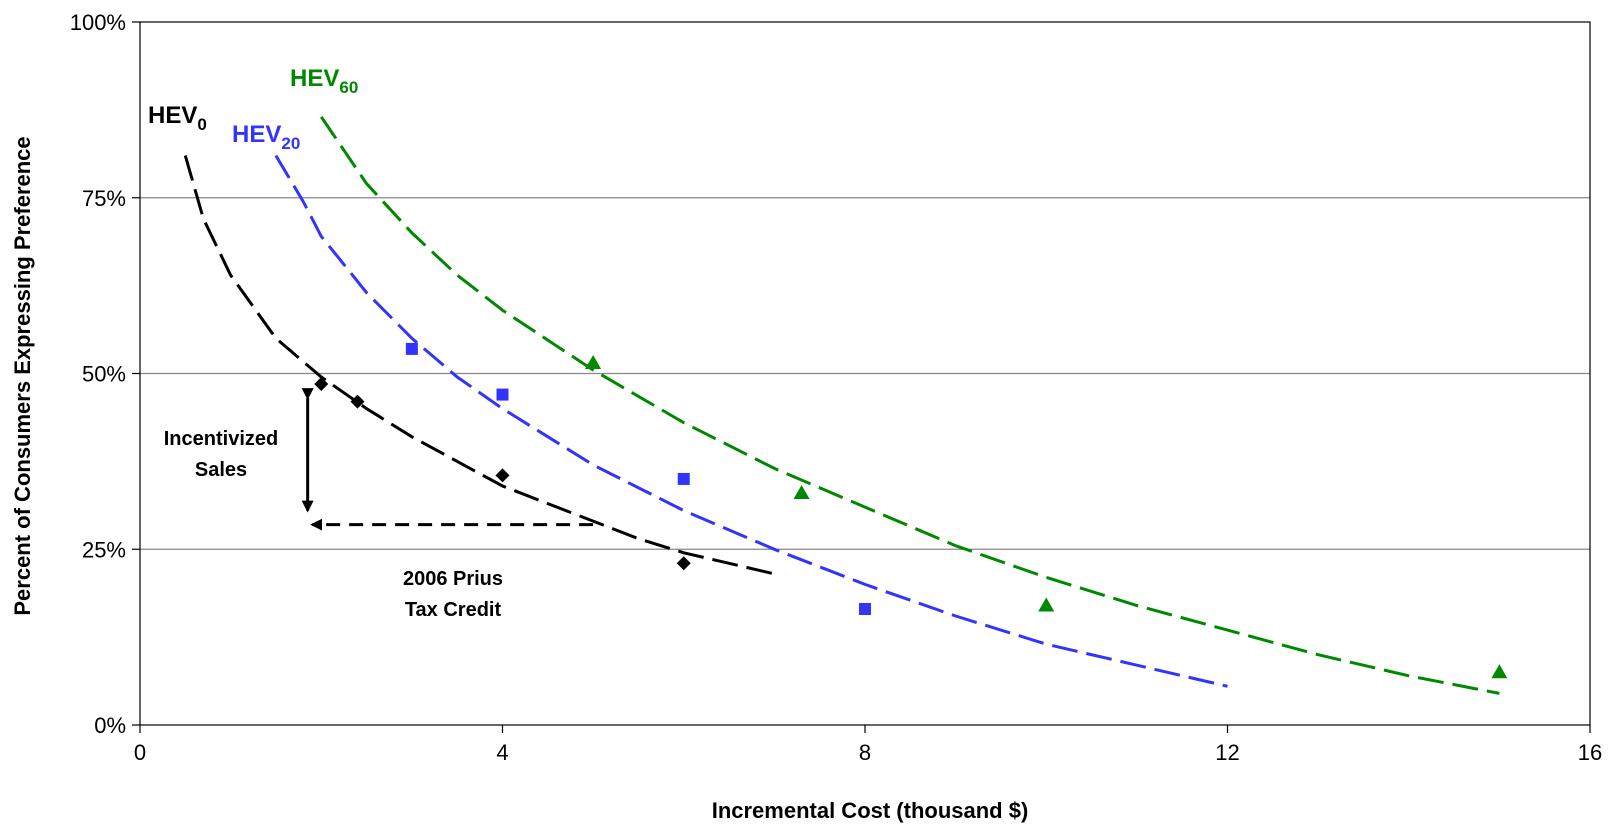 This screenshot has height=825, width=1618. I want to click on x-tick-label-4: 16, so click(1590, 752).